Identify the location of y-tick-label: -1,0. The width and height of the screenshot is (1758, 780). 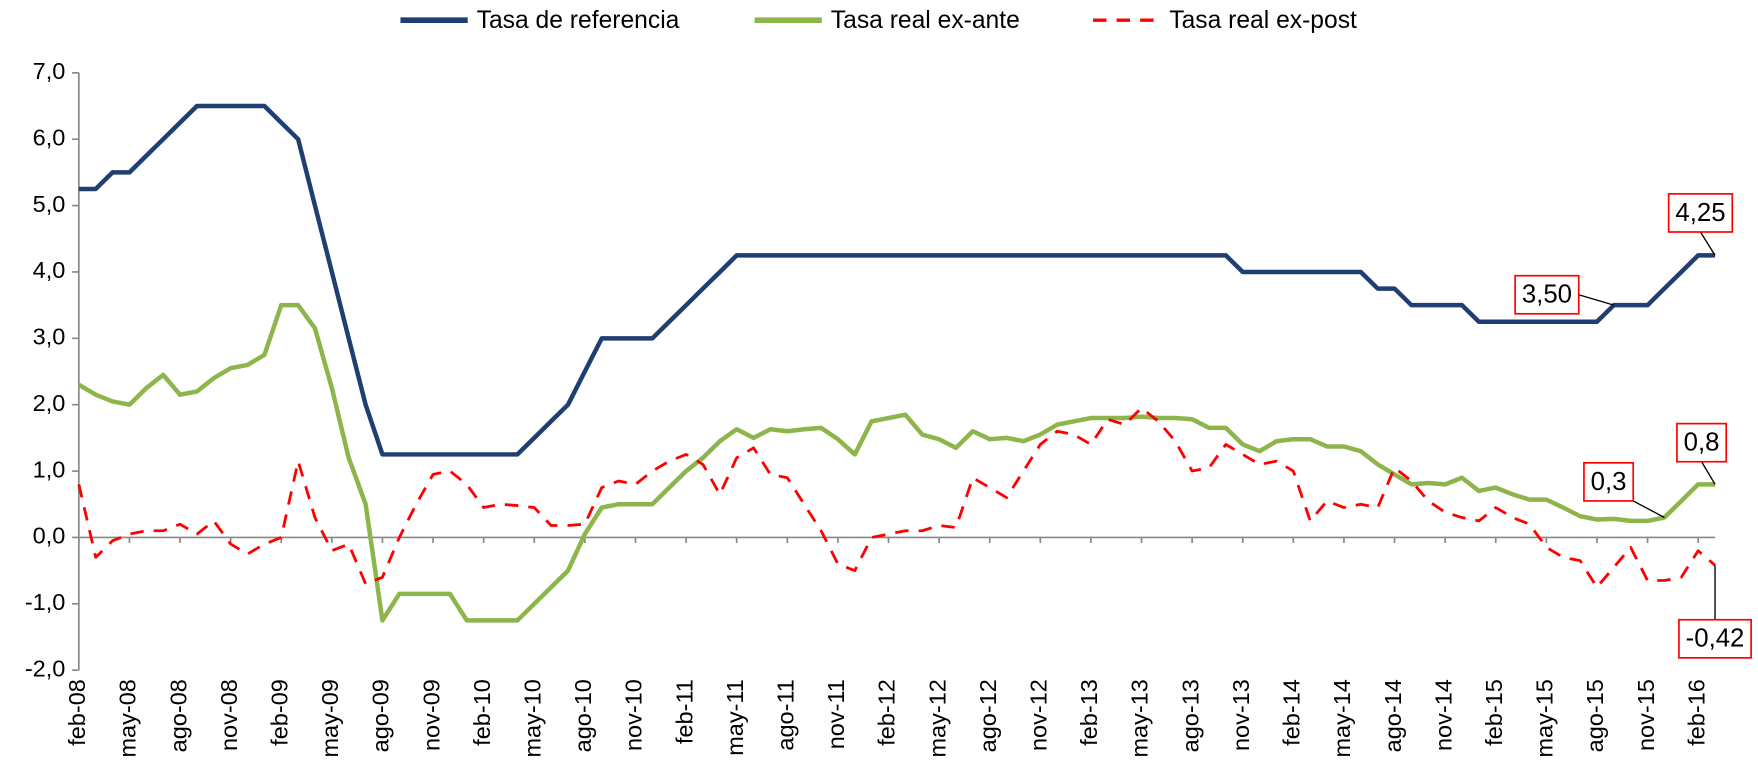
(45, 602).